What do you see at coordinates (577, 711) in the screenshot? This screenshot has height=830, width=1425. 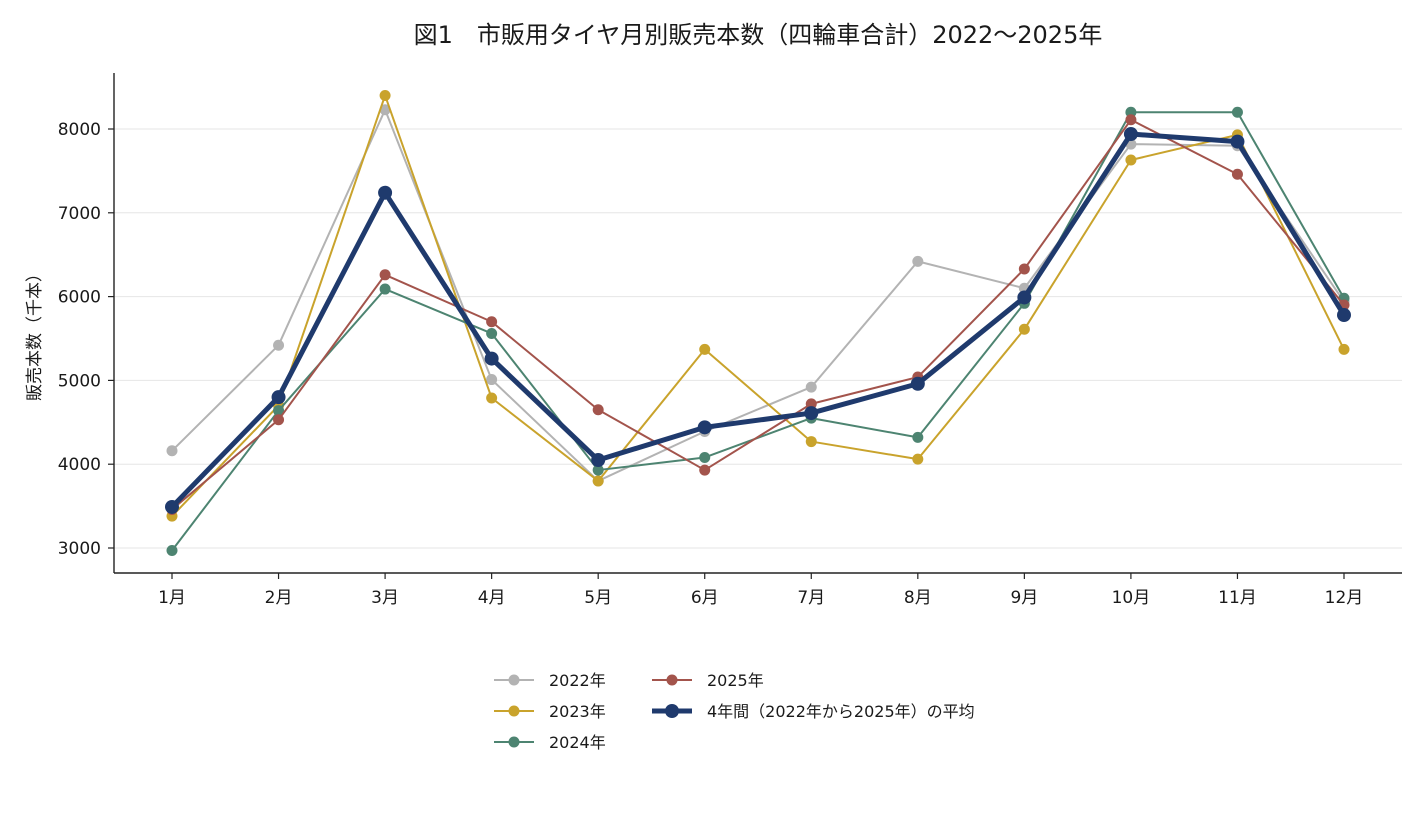 I see `legend-label: 2023年` at bounding box center [577, 711].